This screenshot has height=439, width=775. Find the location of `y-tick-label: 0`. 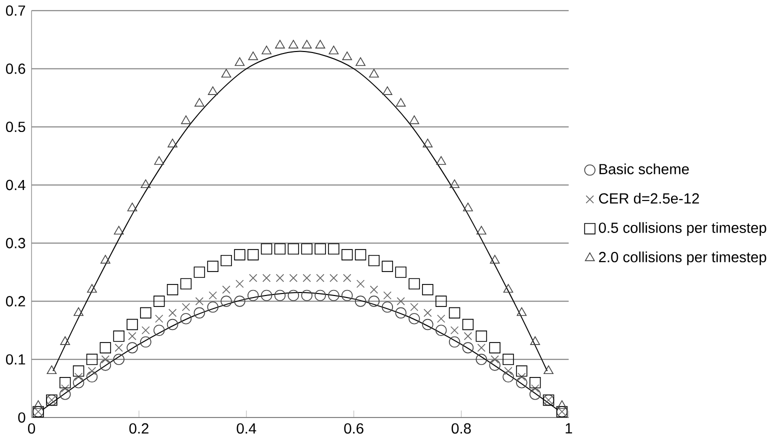

y-tick-label: 0 is located at coordinates (22, 417).